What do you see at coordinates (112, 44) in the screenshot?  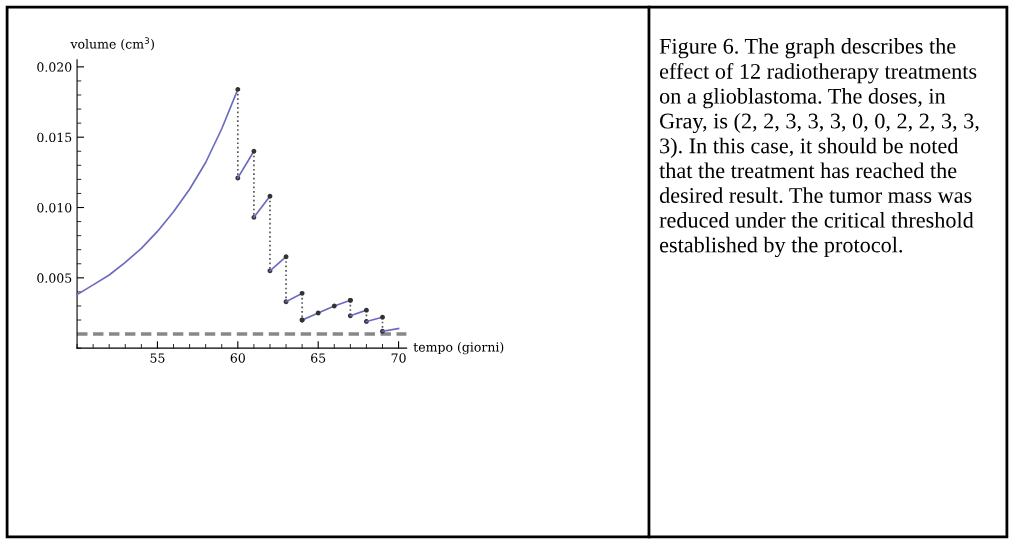 I see `y-axis-title: volume (cm$^{3}$)` at bounding box center [112, 44].